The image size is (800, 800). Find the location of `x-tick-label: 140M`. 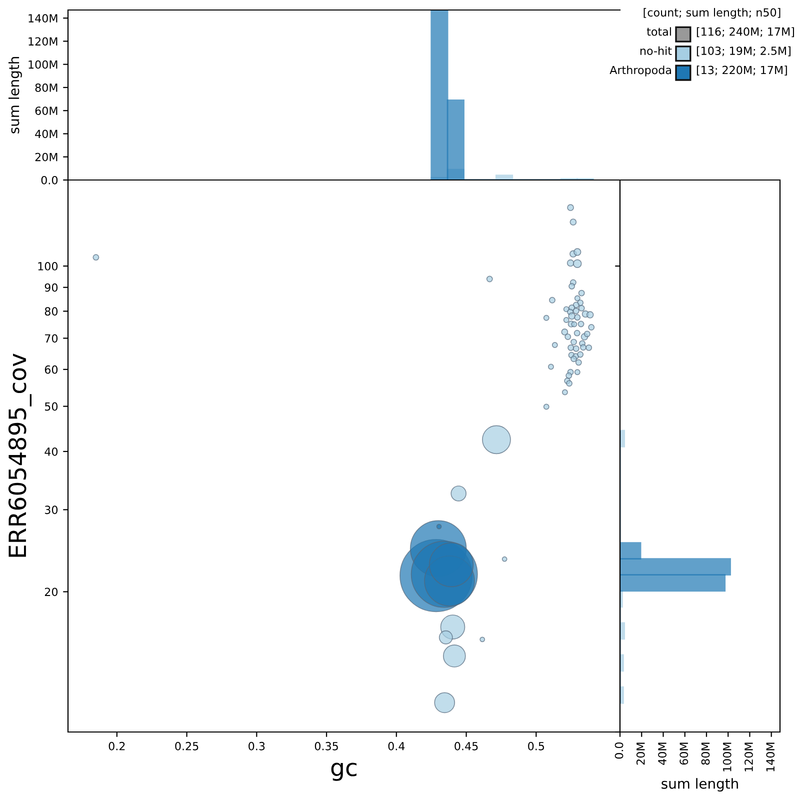

x-tick-label: 140M is located at coordinates (770, 757).